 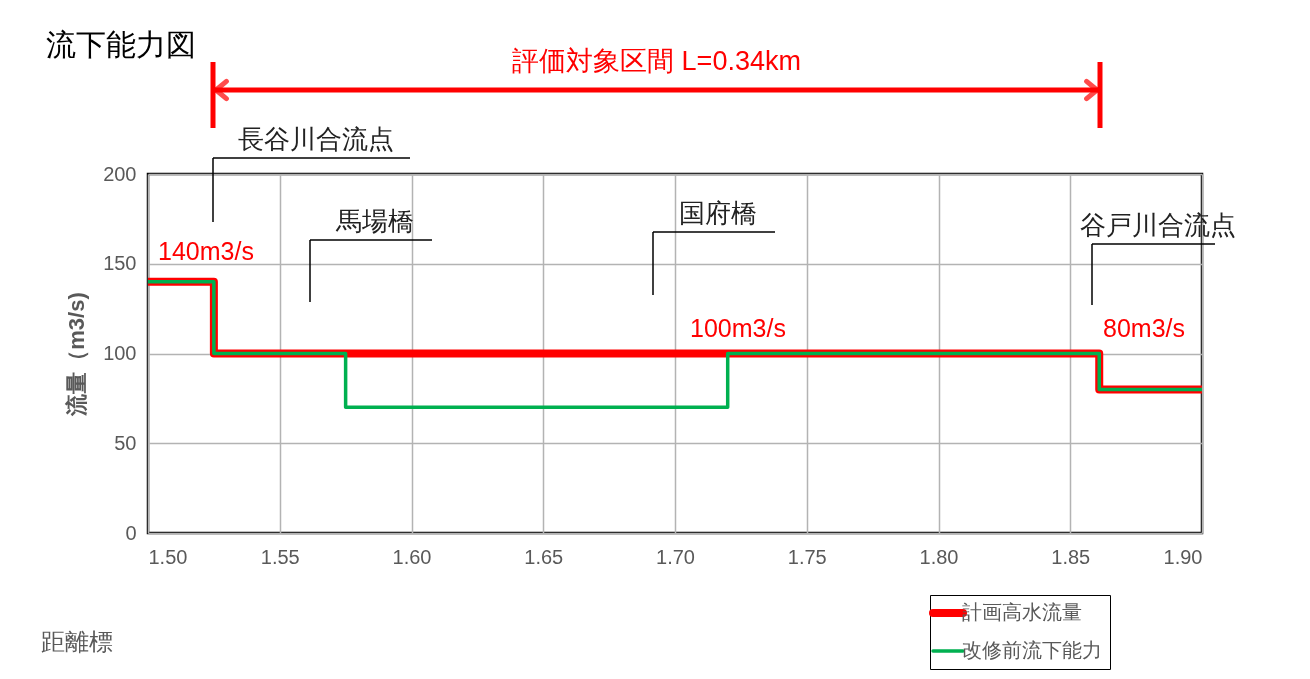 What do you see at coordinates (168, 556) in the screenshot?
I see `x-tick-label: 1.50` at bounding box center [168, 556].